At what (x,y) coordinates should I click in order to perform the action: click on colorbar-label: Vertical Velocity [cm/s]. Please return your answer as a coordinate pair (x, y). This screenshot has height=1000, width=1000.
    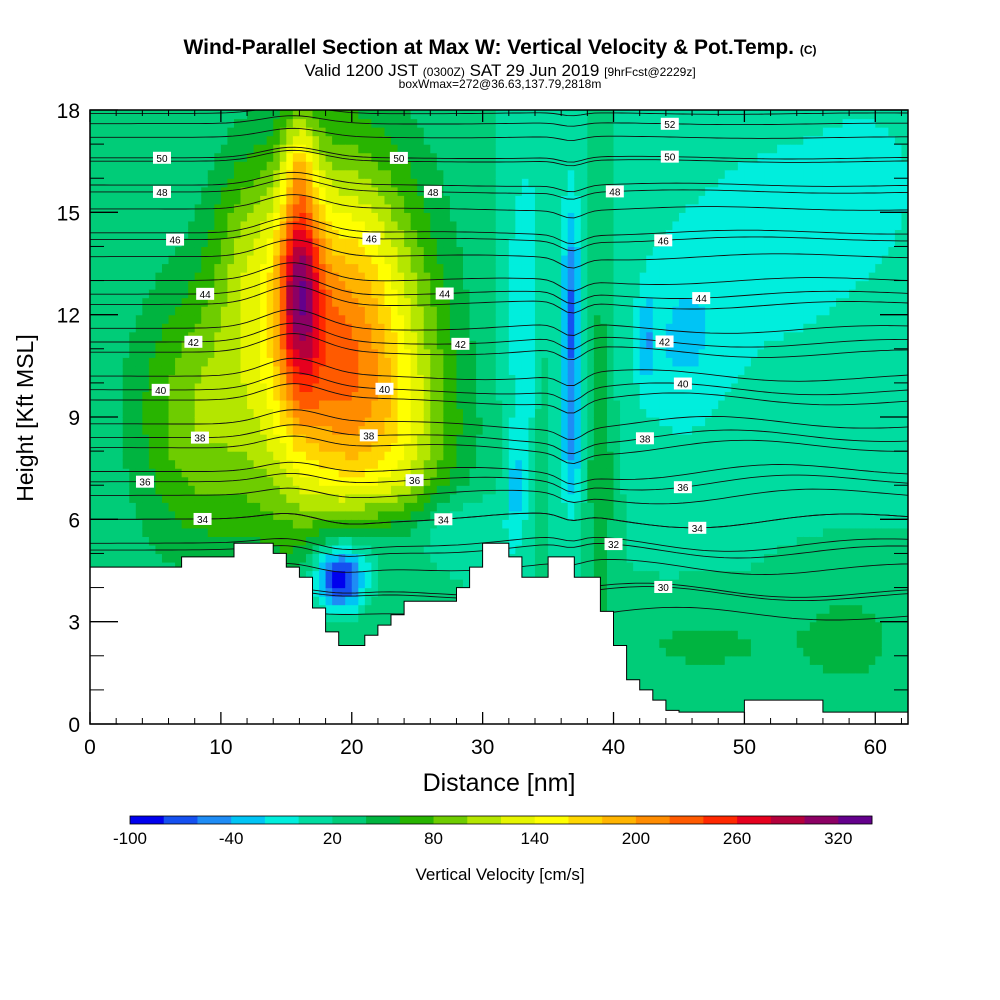
    Looking at the image, I should click on (499, 874).